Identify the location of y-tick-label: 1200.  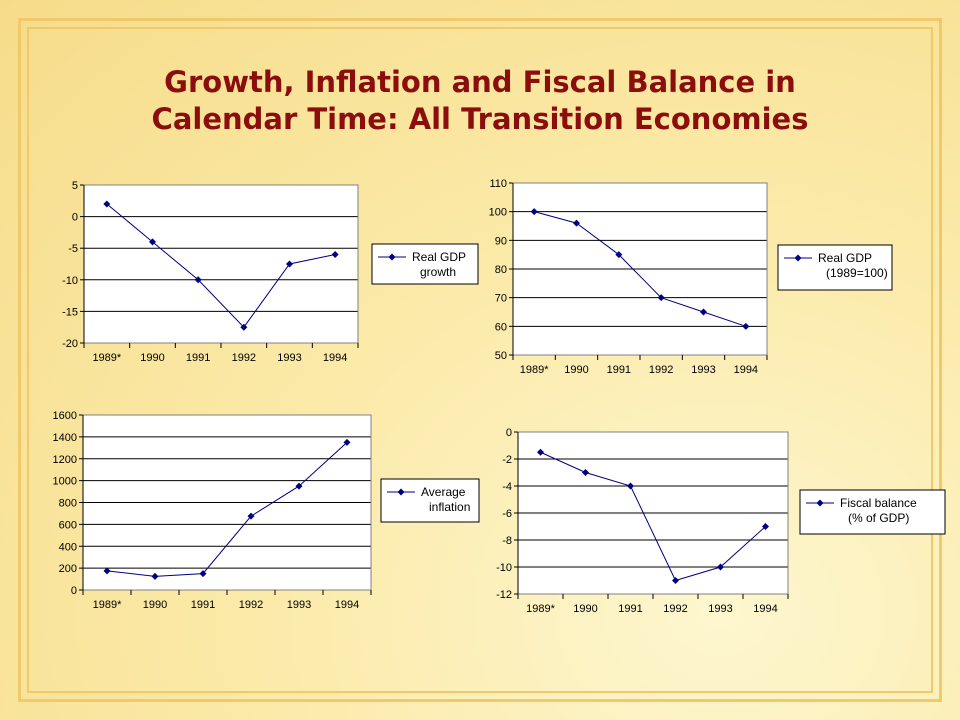
(65, 460).